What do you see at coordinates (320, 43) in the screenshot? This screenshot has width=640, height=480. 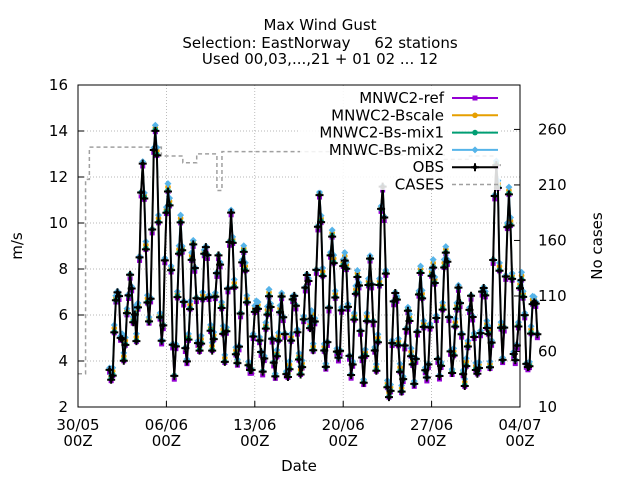 I see `chart-subtitle-1: Selection: EastNorway 62 stations` at bounding box center [320, 43].